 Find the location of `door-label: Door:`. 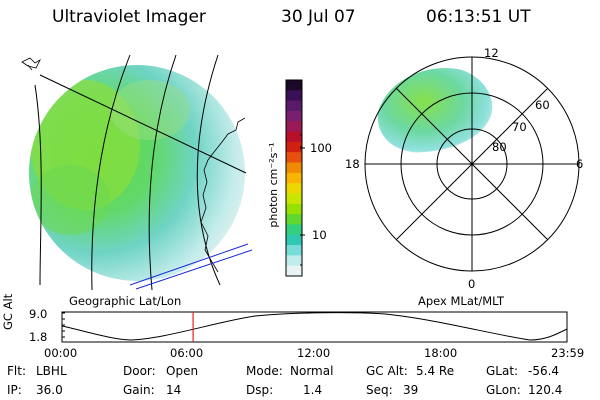

door-label: Door: is located at coordinates (139, 371).